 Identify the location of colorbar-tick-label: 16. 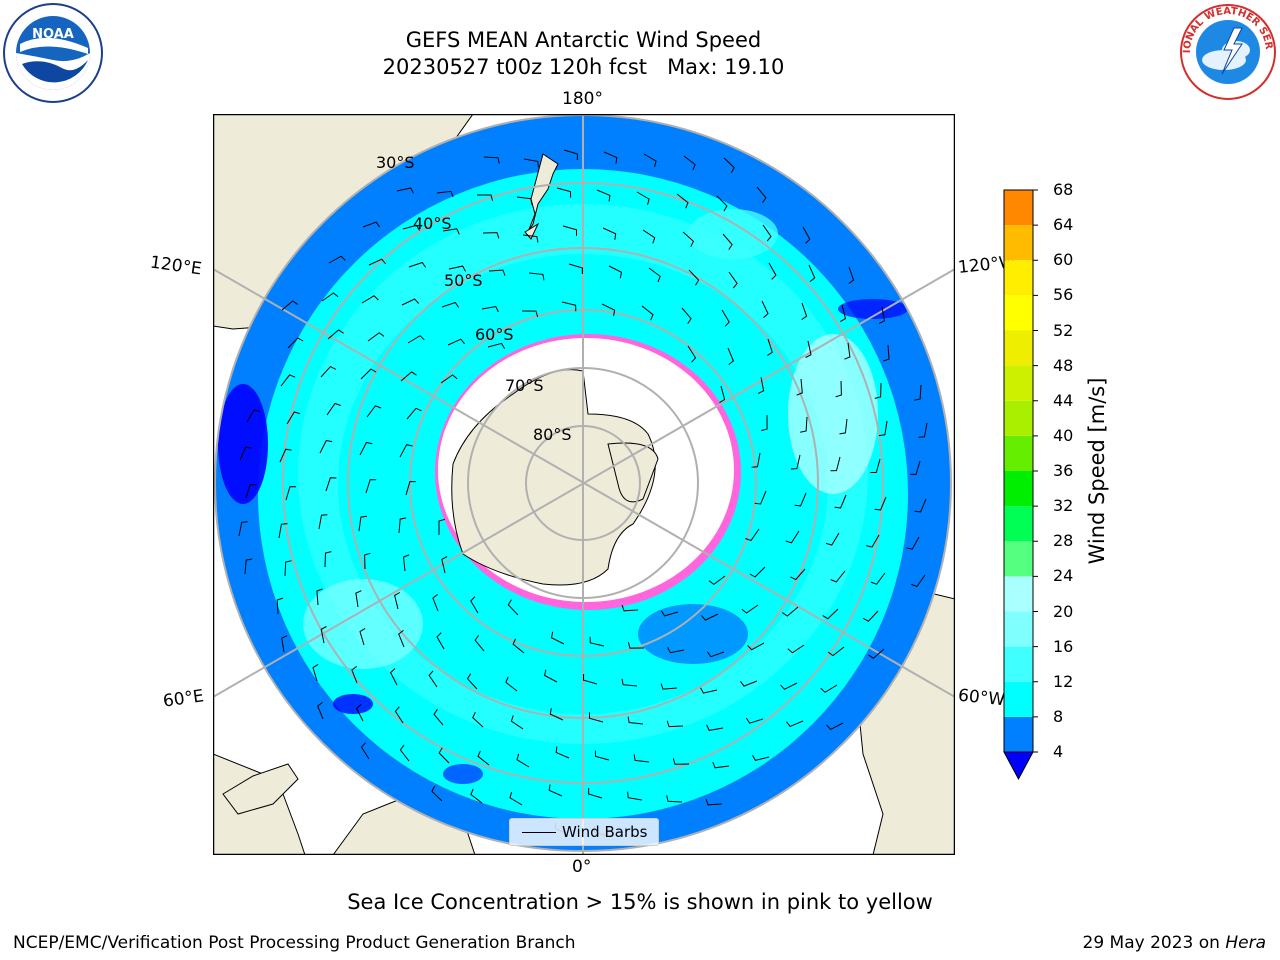
(1063, 646).